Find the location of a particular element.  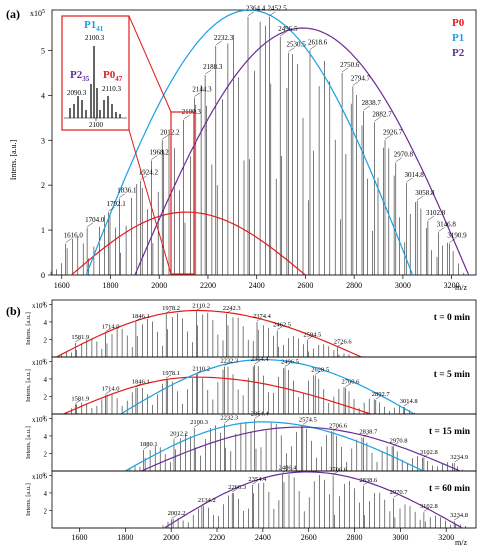

x-tick-label: 2000 is located at coordinates (171, 537).